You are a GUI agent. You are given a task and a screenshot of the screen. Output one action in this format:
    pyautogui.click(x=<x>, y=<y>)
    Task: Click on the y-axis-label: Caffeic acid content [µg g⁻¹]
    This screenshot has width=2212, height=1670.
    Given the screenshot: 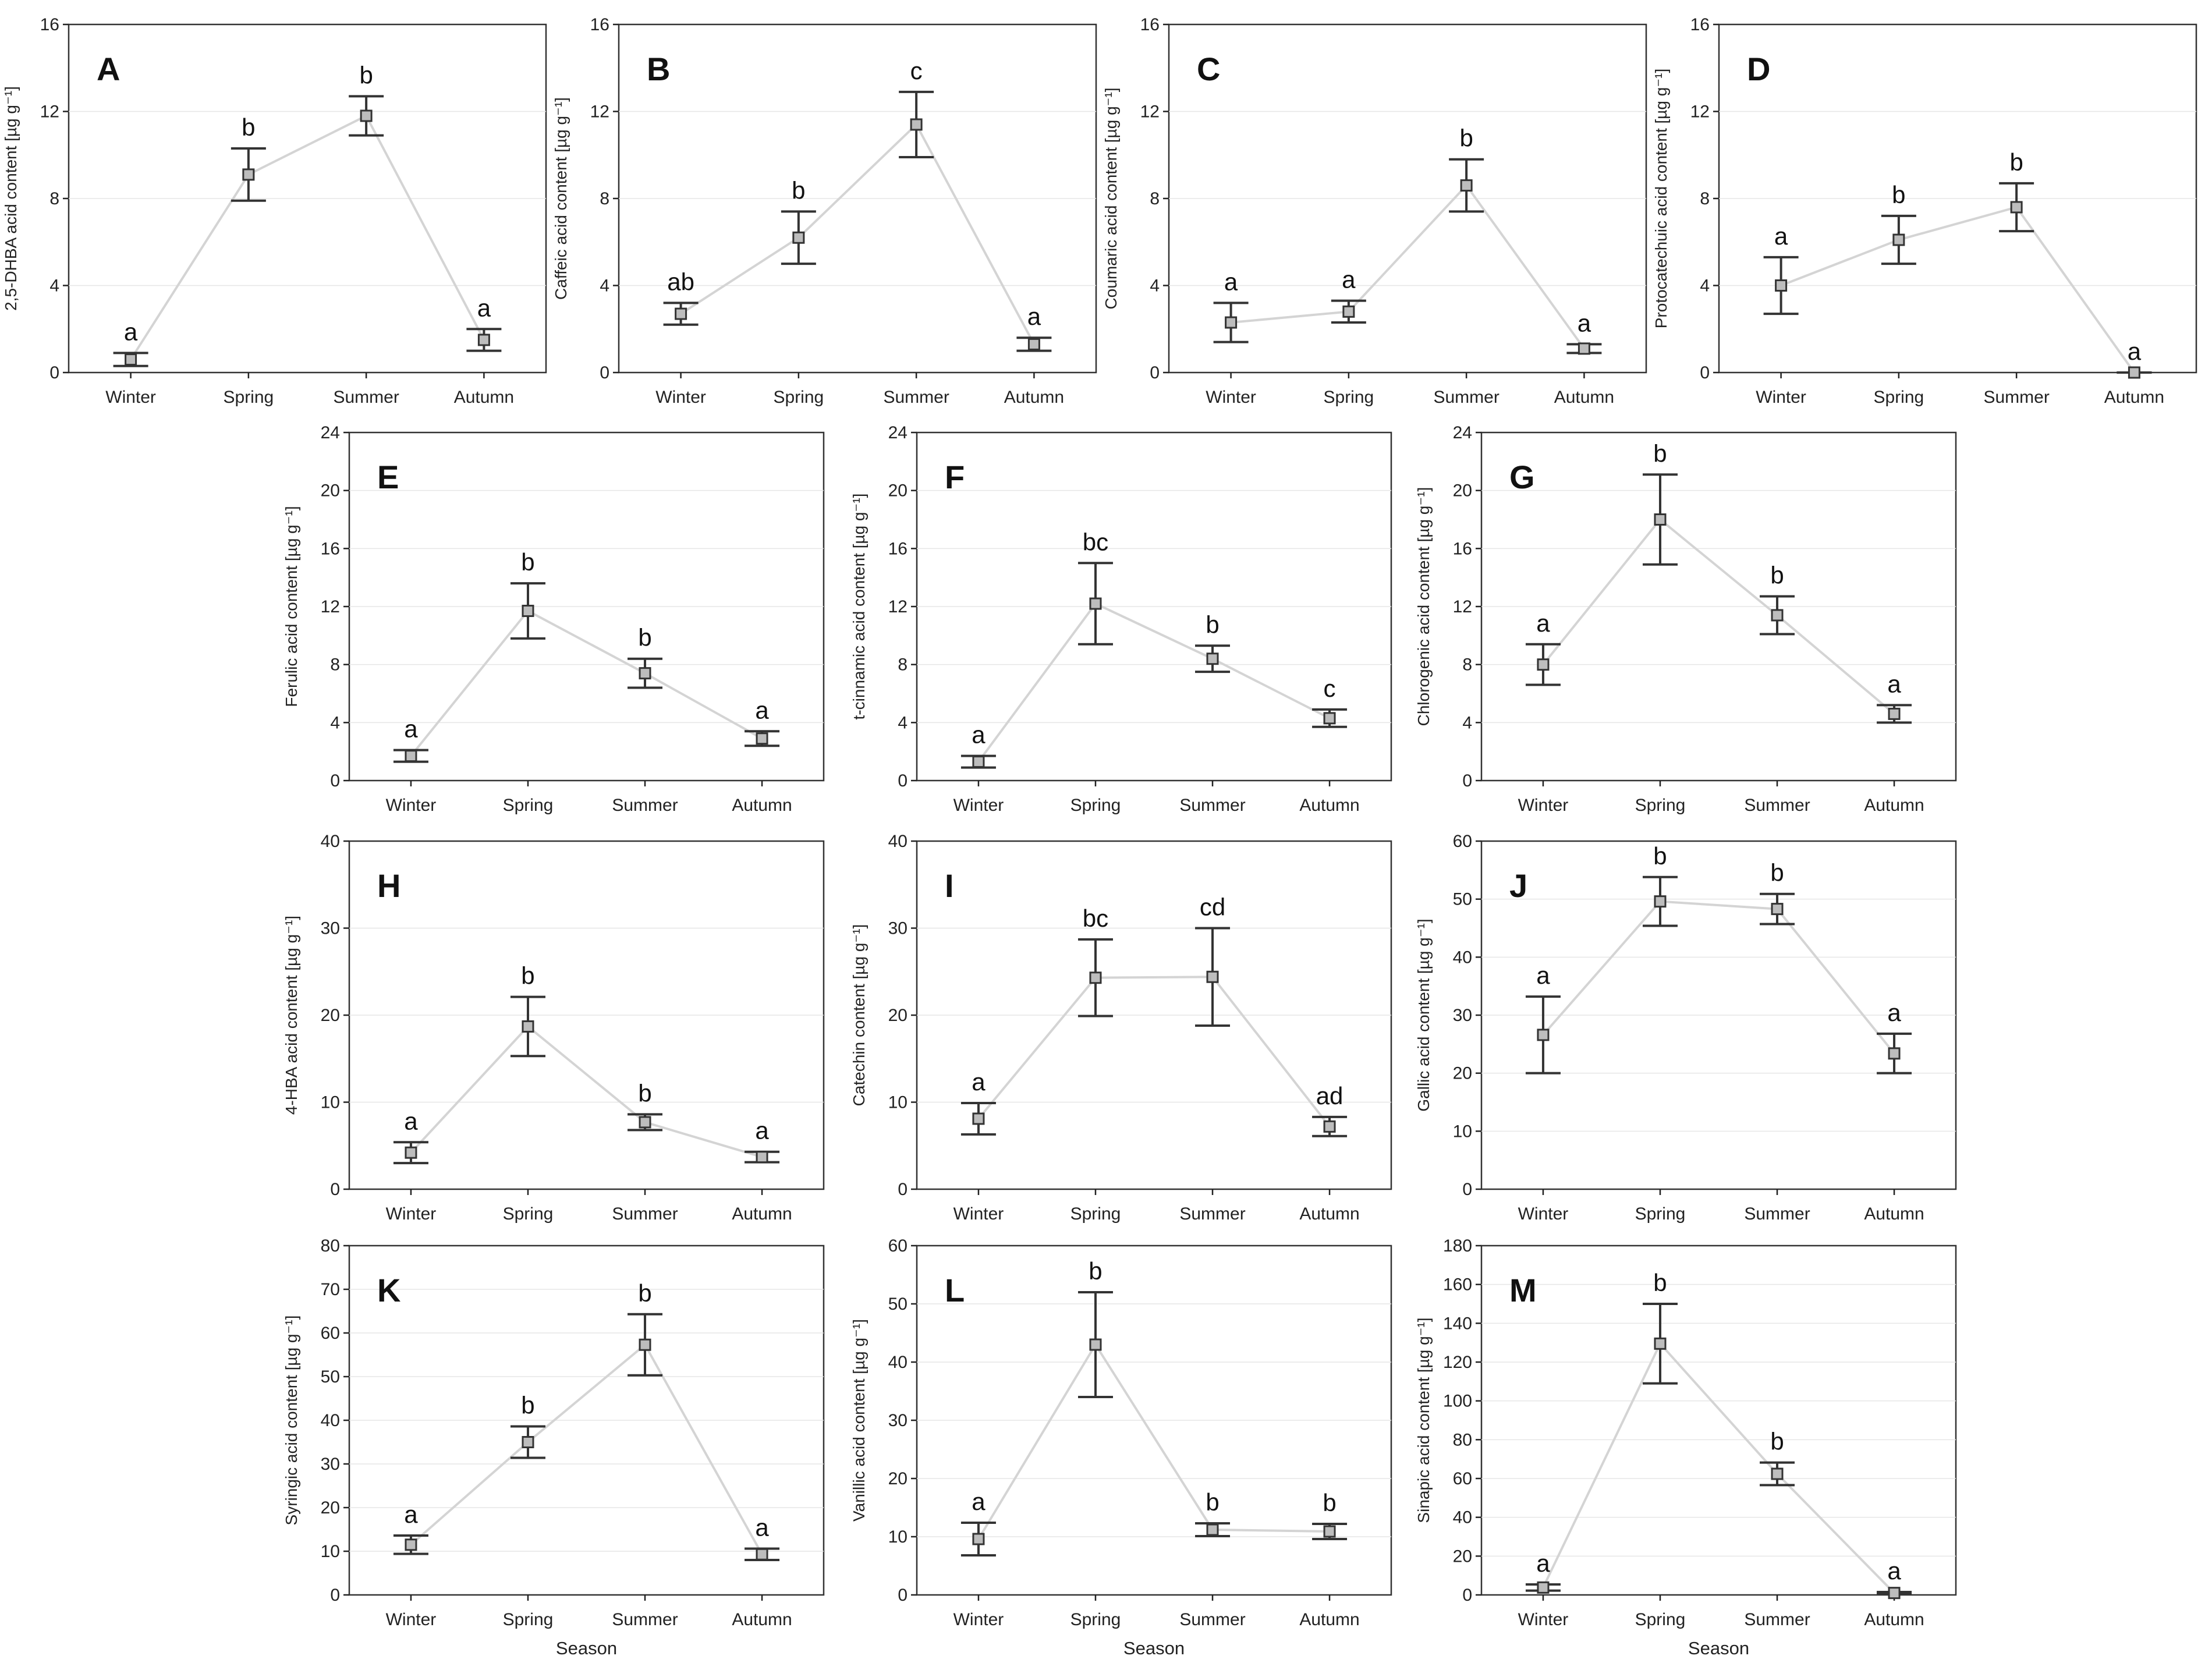 What is the action you would take?
    pyautogui.click(x=561, y=198)
    